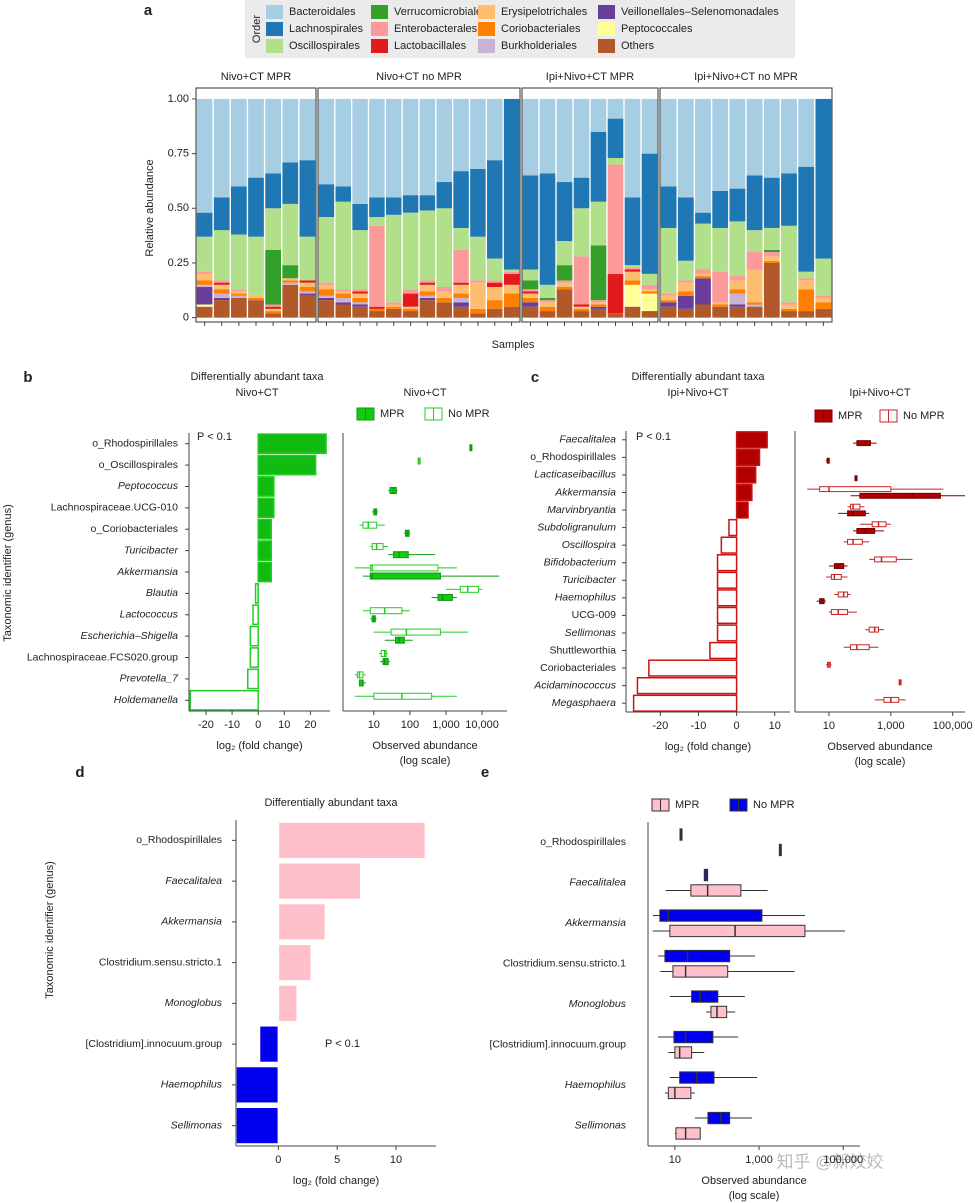 The width and height of the screenshot is (975, 1203). What do you see at coordinates (891, 726) in the screenshot?
I see `x-tick-label: 1,000` at bounding box center [891, 726].